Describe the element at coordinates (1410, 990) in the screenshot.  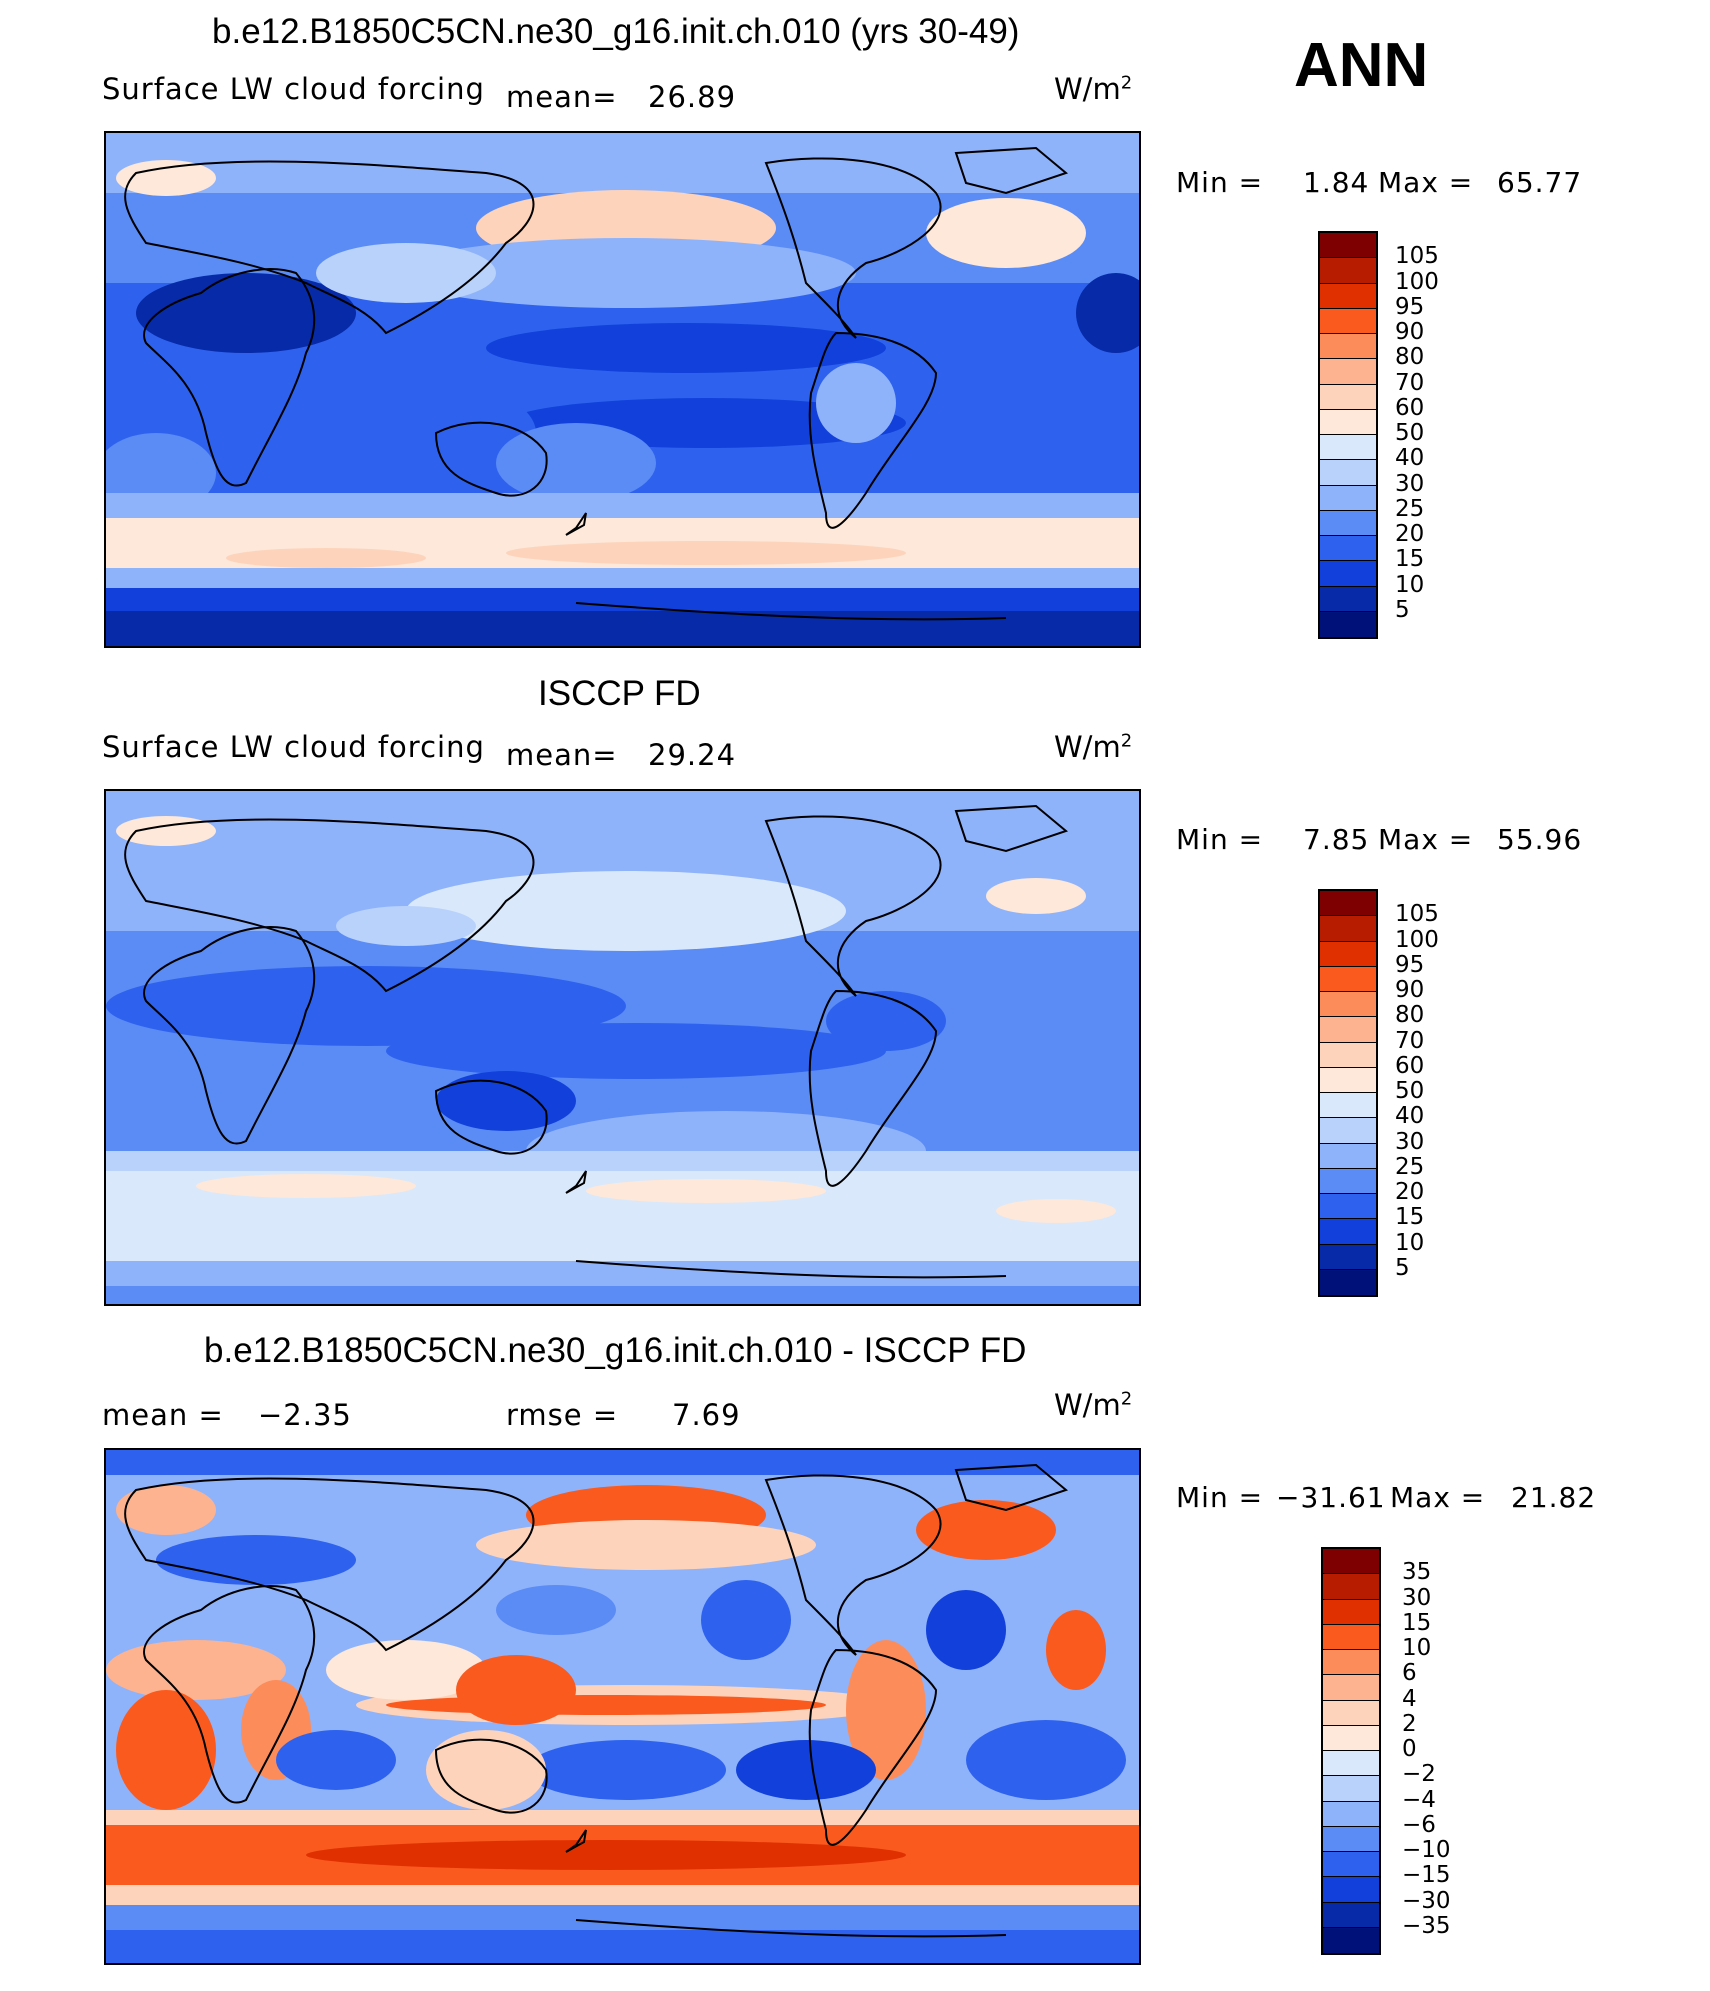
I see `panel2-colorbar-tick-label: 90` at that location.